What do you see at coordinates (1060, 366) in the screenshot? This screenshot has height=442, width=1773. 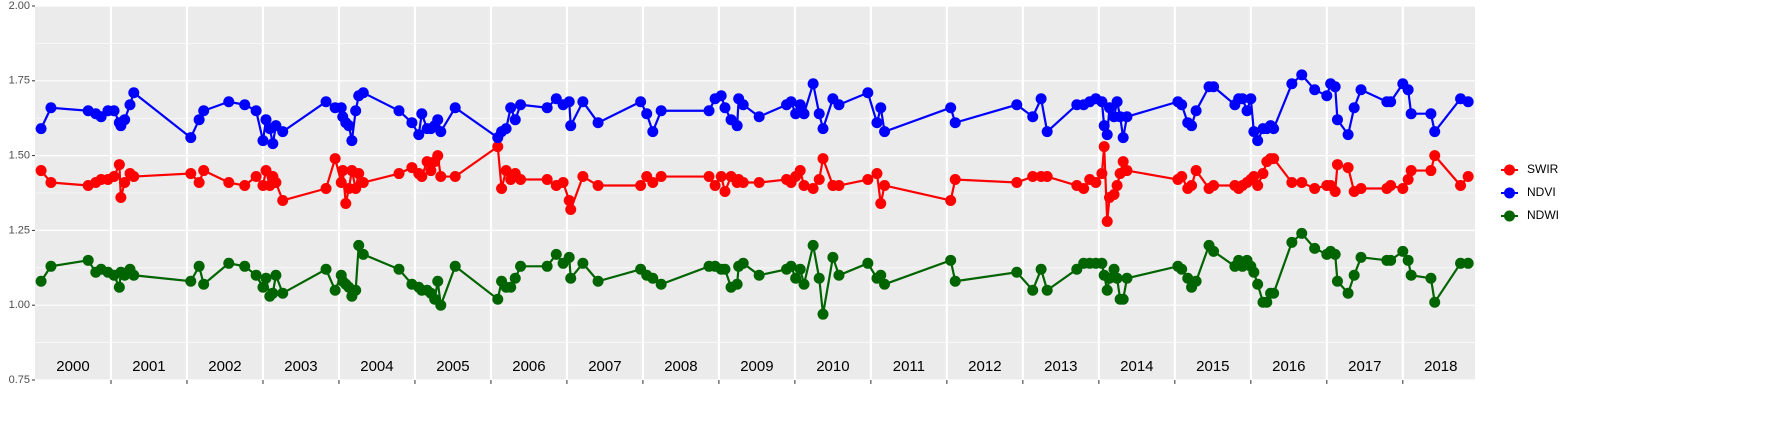 I see `year-label: 2013` at bounding box center [1060, 366].